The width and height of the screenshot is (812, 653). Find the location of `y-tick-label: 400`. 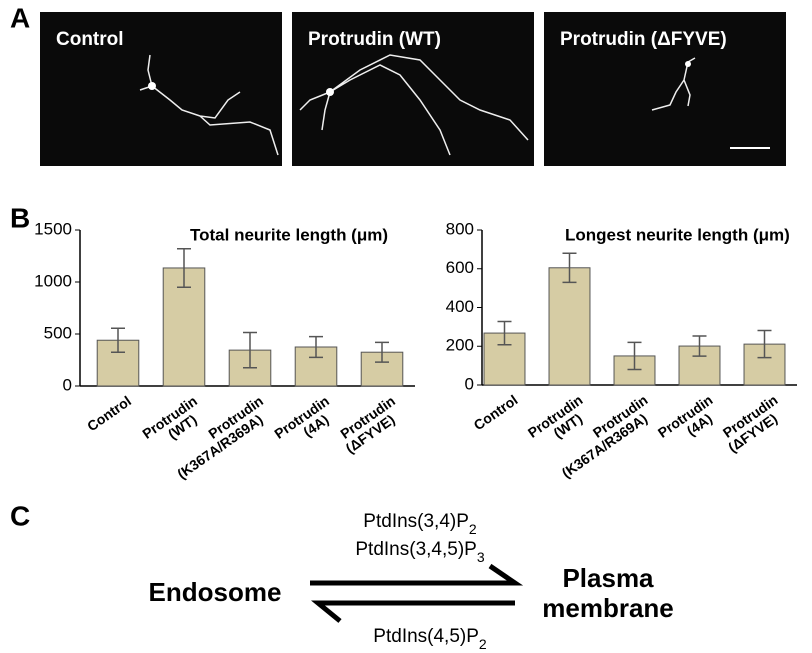

y-tick-label: 400 is located at coordinates (460, 306).